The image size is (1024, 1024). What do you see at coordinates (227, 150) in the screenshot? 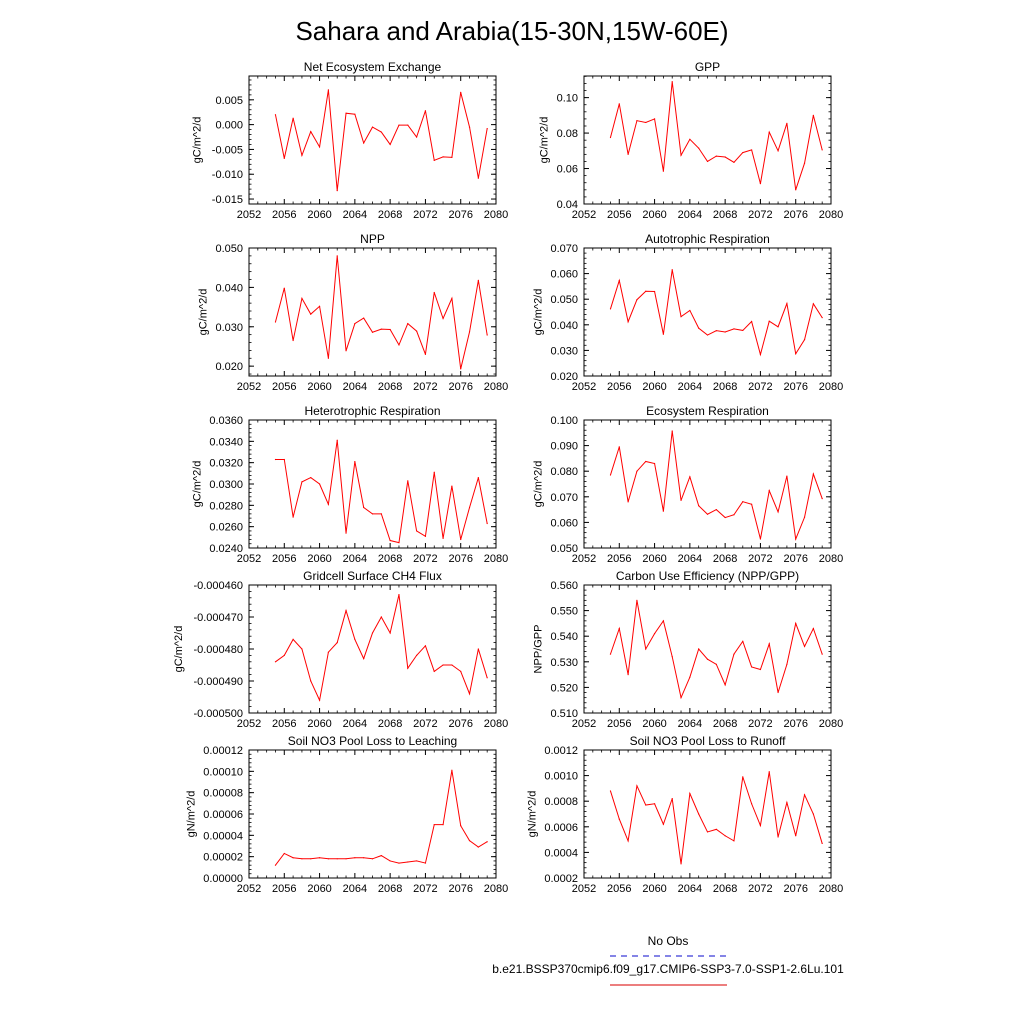
I see `y-tick-label: -0.005` at bounding box center [227, 150].